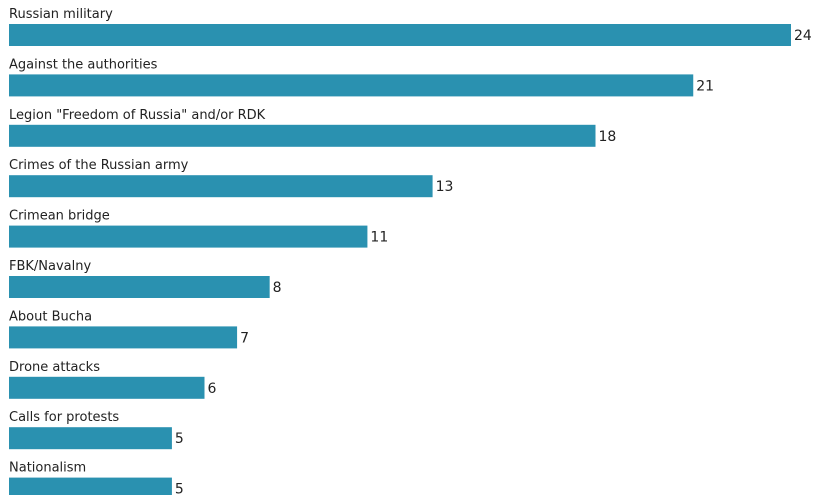 This screenshot has width=815, height=495. I want to click on category-label: Calls for protests, so click(64, 417).